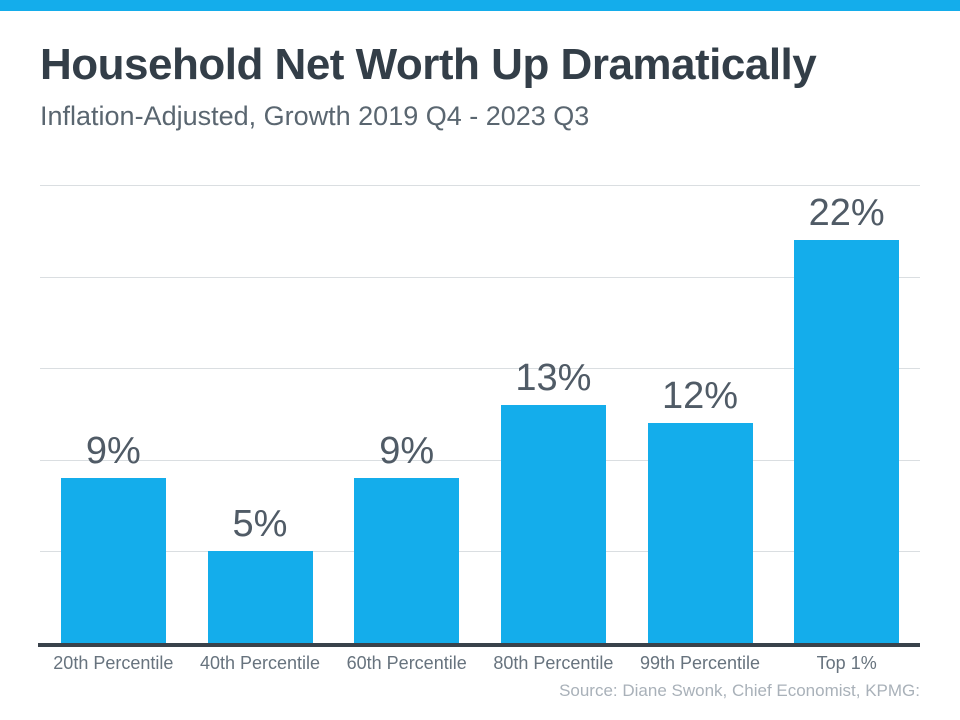 This screenshot has width=960, height=720. Describe the element at coordinates (407, 560) in the screenshot. I see `bar-60th-percentile` at that location.